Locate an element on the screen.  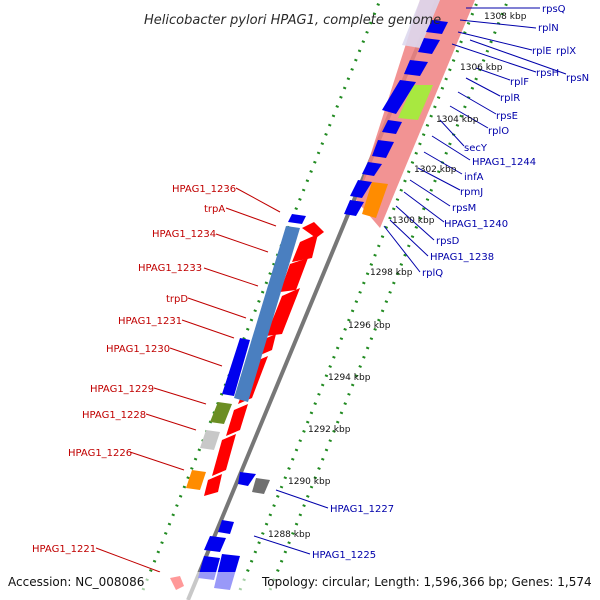
gene-label: HPAG1_1226 is located at coordinates (100, 453).